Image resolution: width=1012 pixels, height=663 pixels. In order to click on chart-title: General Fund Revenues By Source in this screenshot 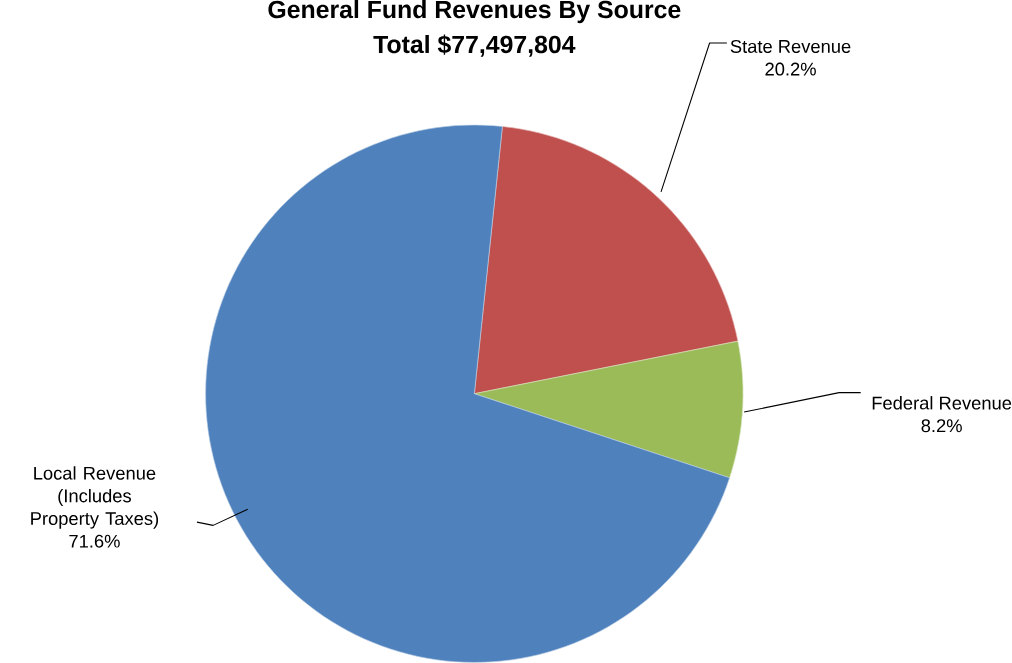, I will do `click(474, 12)`.